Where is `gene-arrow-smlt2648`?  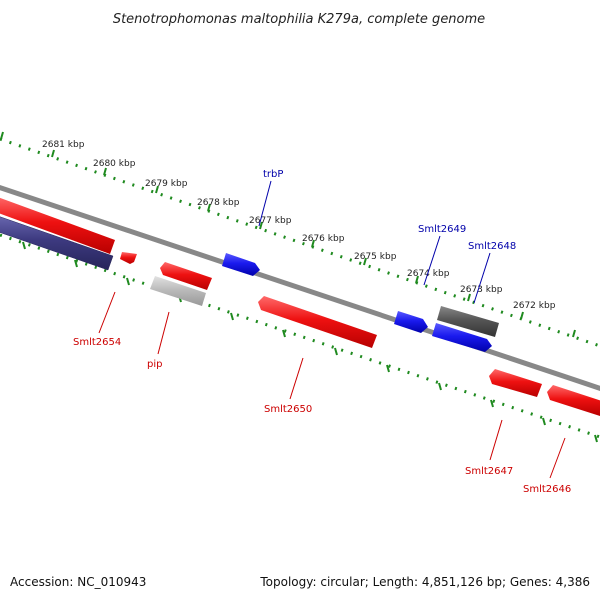
gene-arrow-smlt2648 is located at coordinates (462, 337).